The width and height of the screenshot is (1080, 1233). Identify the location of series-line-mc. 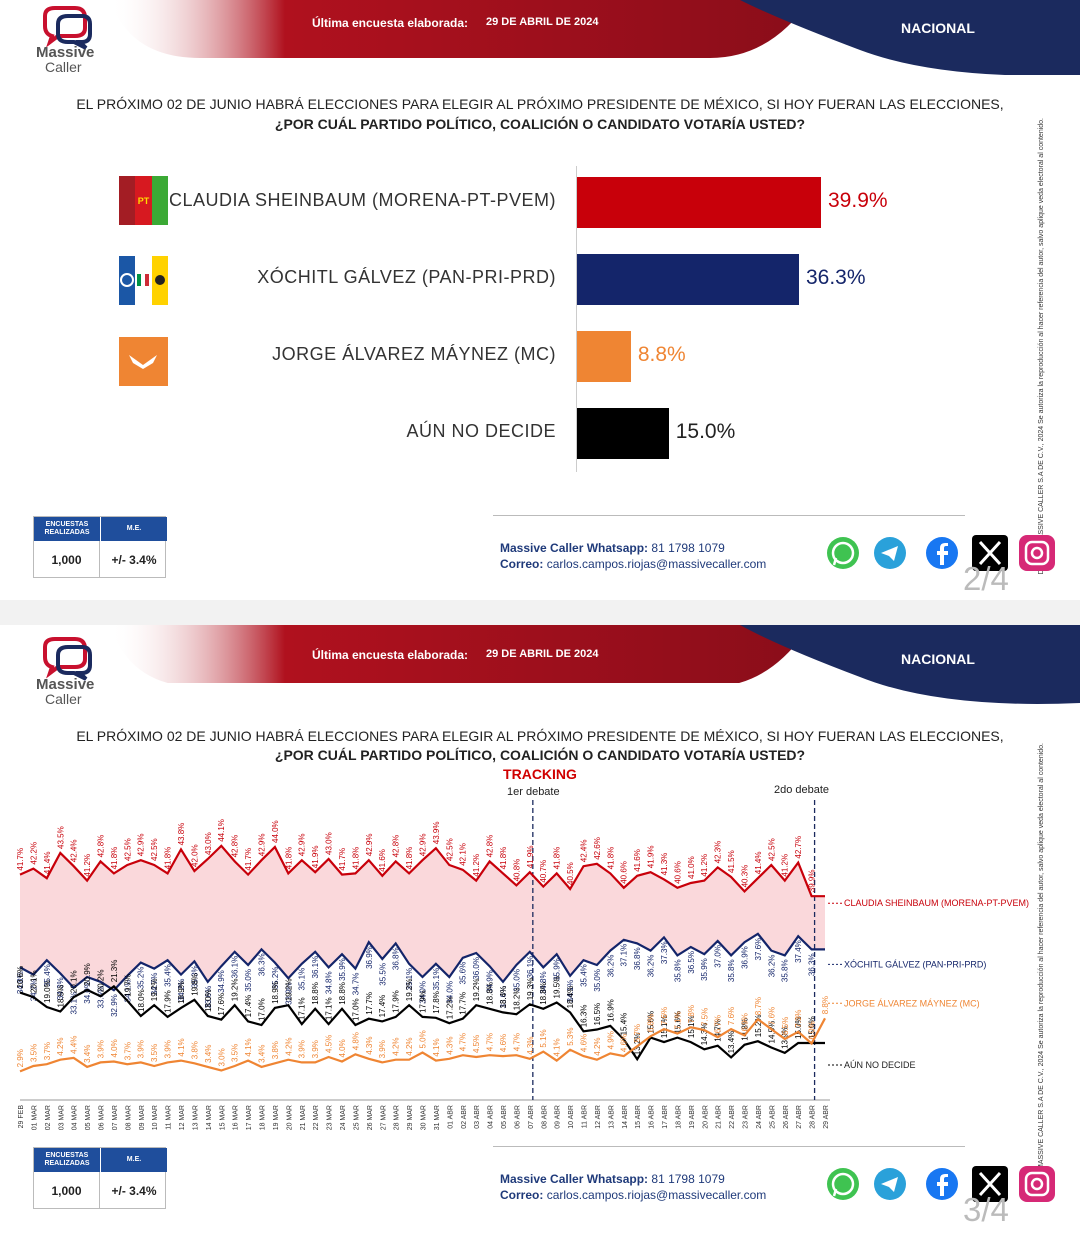
(422, 1045).